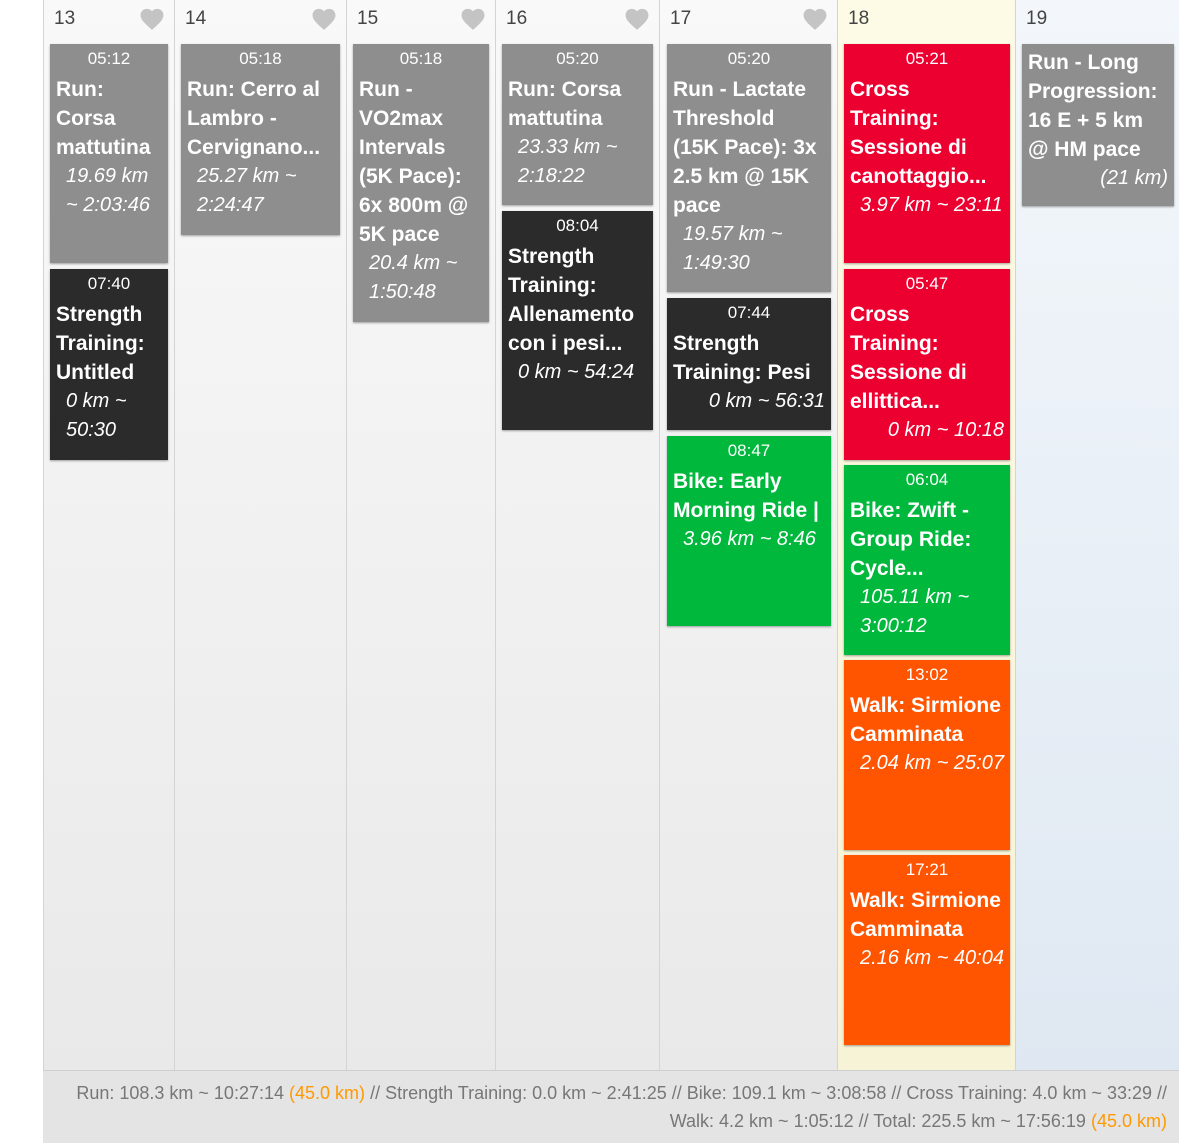 The height and width of the screenshot is (1143, 1179). Describe the element at coordinates (927, 58) in the screenshot. I see `workout-time: 05:21` at that location.